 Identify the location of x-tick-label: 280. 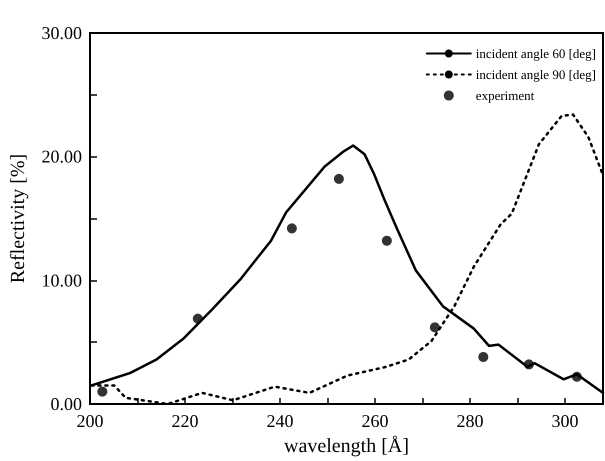
(470, 421).